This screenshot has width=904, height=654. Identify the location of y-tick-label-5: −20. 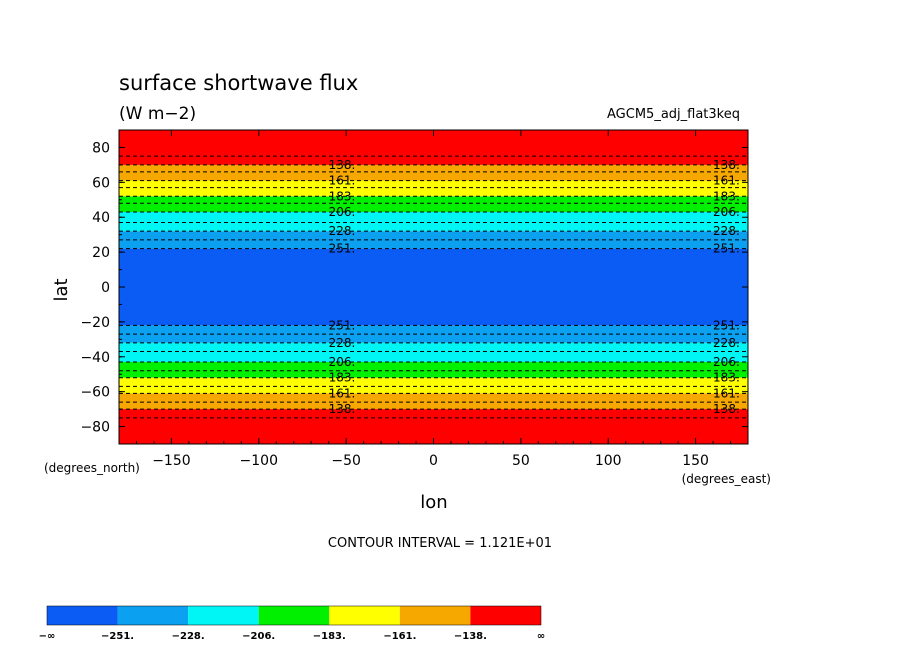
(95, 323).